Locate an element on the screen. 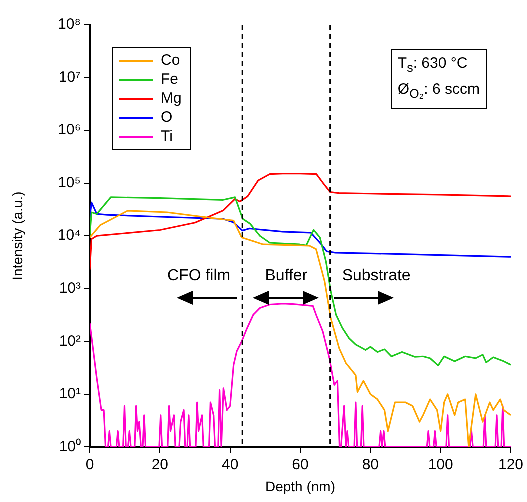  x-tick-label: 40 is located at coordinates (230, 465).